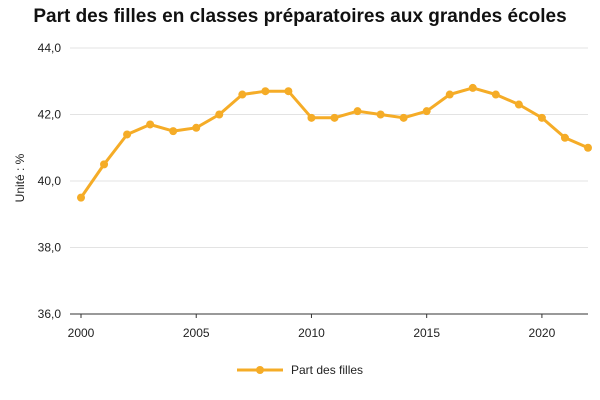 The height and width of the screenshot is (400, 600). Describe the element at coordinates (50, 48) in the screenshot. I see `y-tick-label: 44,0` at that location.